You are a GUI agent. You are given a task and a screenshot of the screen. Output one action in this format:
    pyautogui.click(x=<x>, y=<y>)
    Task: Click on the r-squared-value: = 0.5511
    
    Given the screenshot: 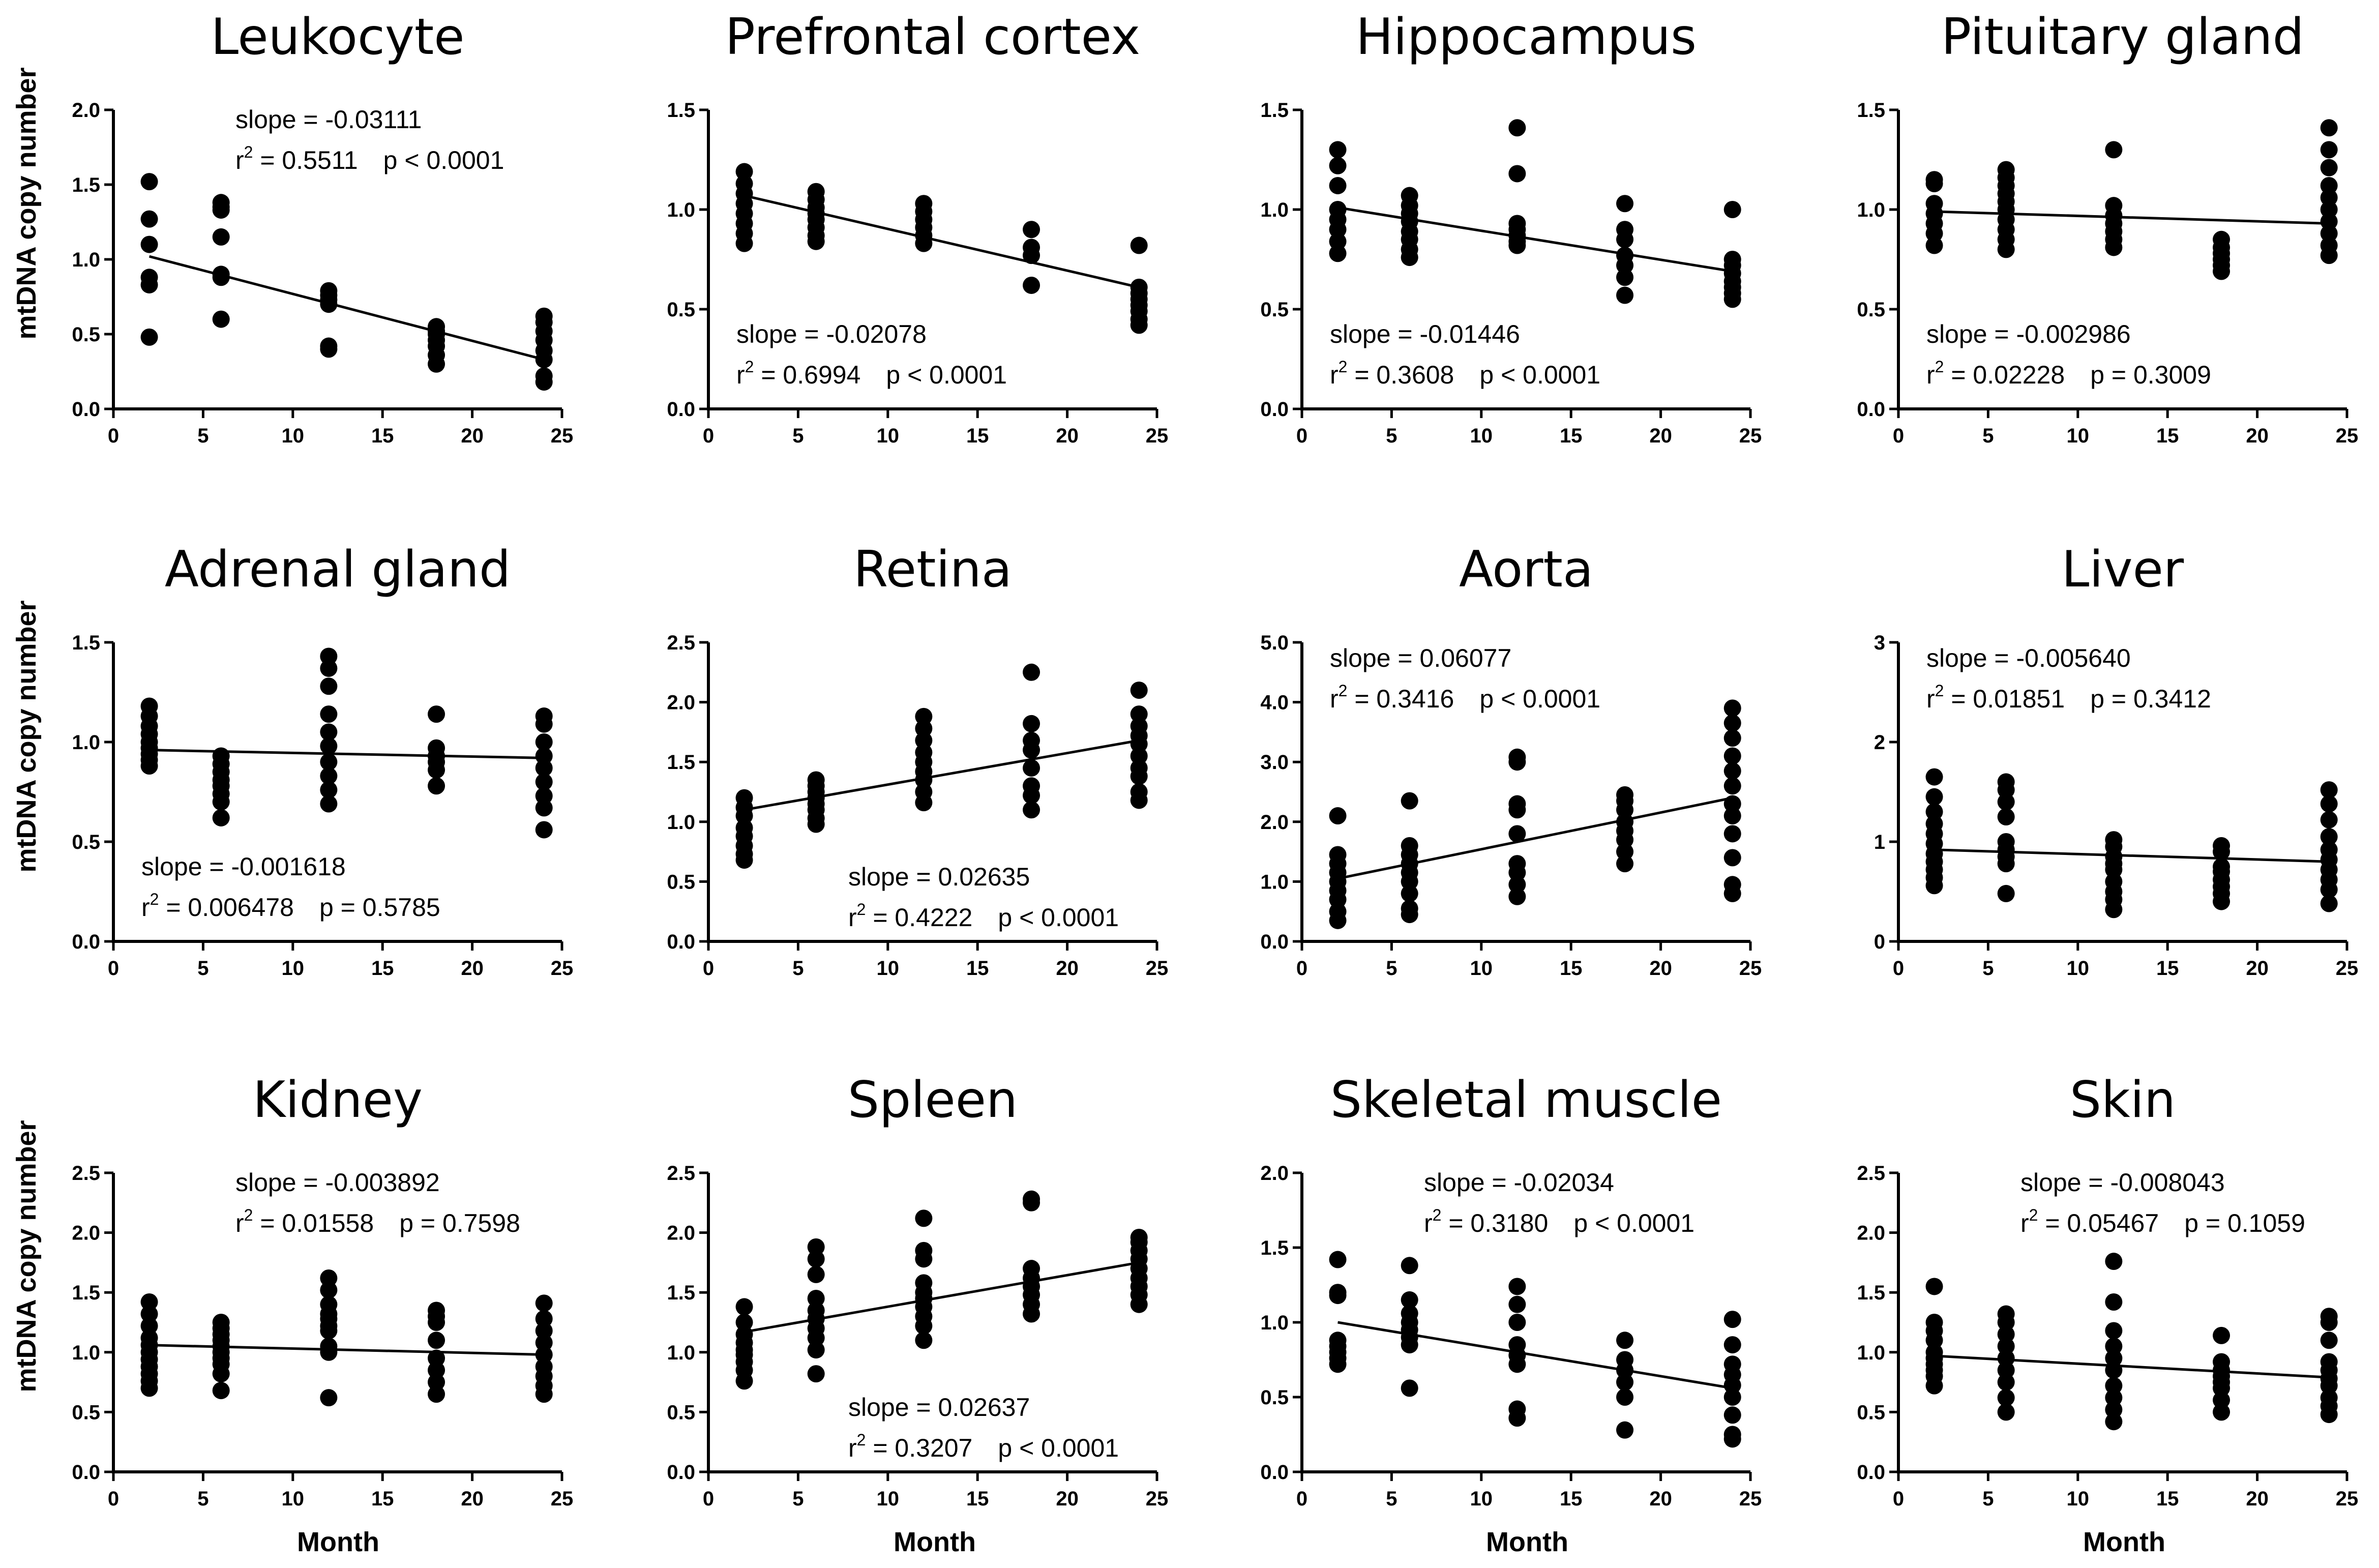 What is the action you would take?
    pyautogui.click(x=305, y=160)
    